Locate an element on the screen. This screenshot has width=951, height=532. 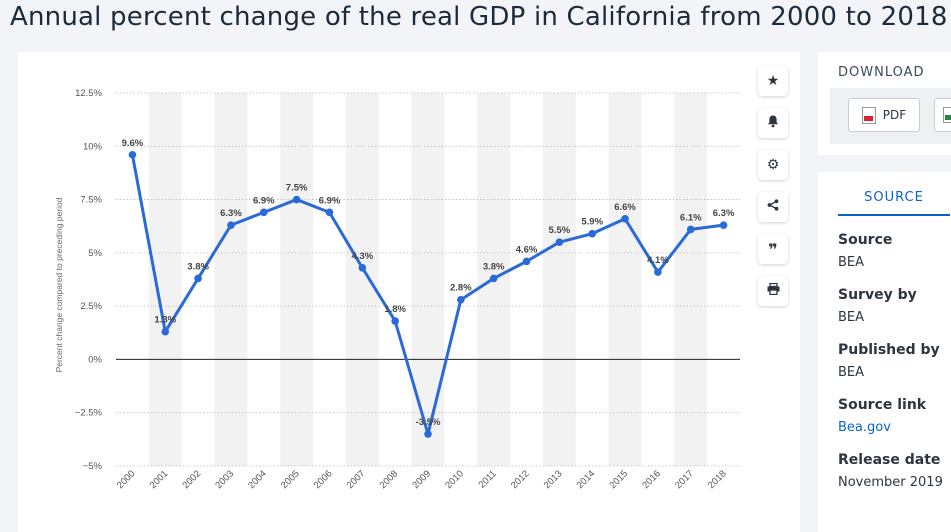
data-label: 2.8% is located at coordinates (461, 288).